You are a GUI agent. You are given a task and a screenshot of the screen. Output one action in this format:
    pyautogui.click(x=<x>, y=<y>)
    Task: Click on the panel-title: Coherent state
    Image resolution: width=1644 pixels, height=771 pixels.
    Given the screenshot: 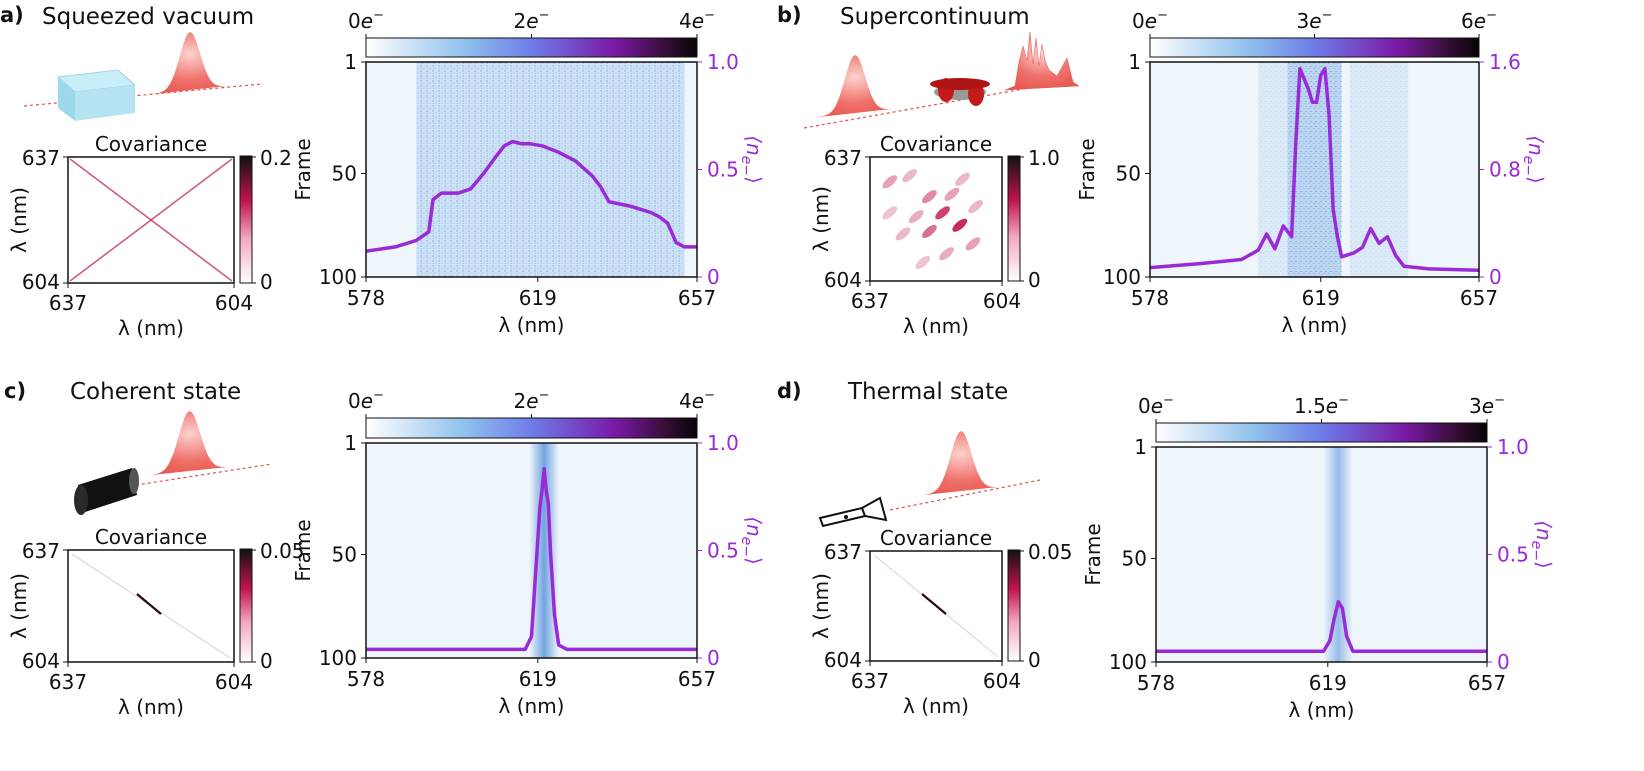 What is the action you would take?
    pyautogui.click(x=155, y=392)
    